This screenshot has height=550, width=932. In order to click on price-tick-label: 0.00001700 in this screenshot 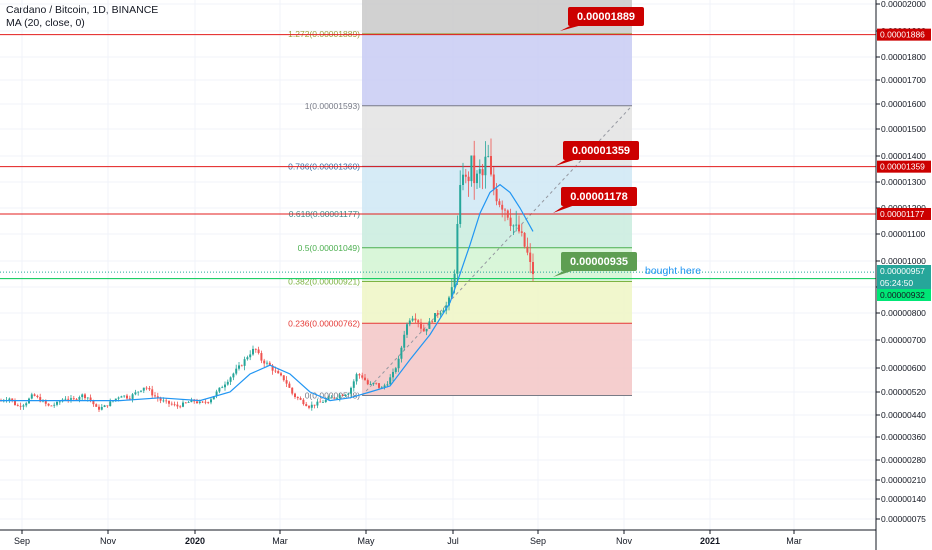, I will do `click(903, 80)`.